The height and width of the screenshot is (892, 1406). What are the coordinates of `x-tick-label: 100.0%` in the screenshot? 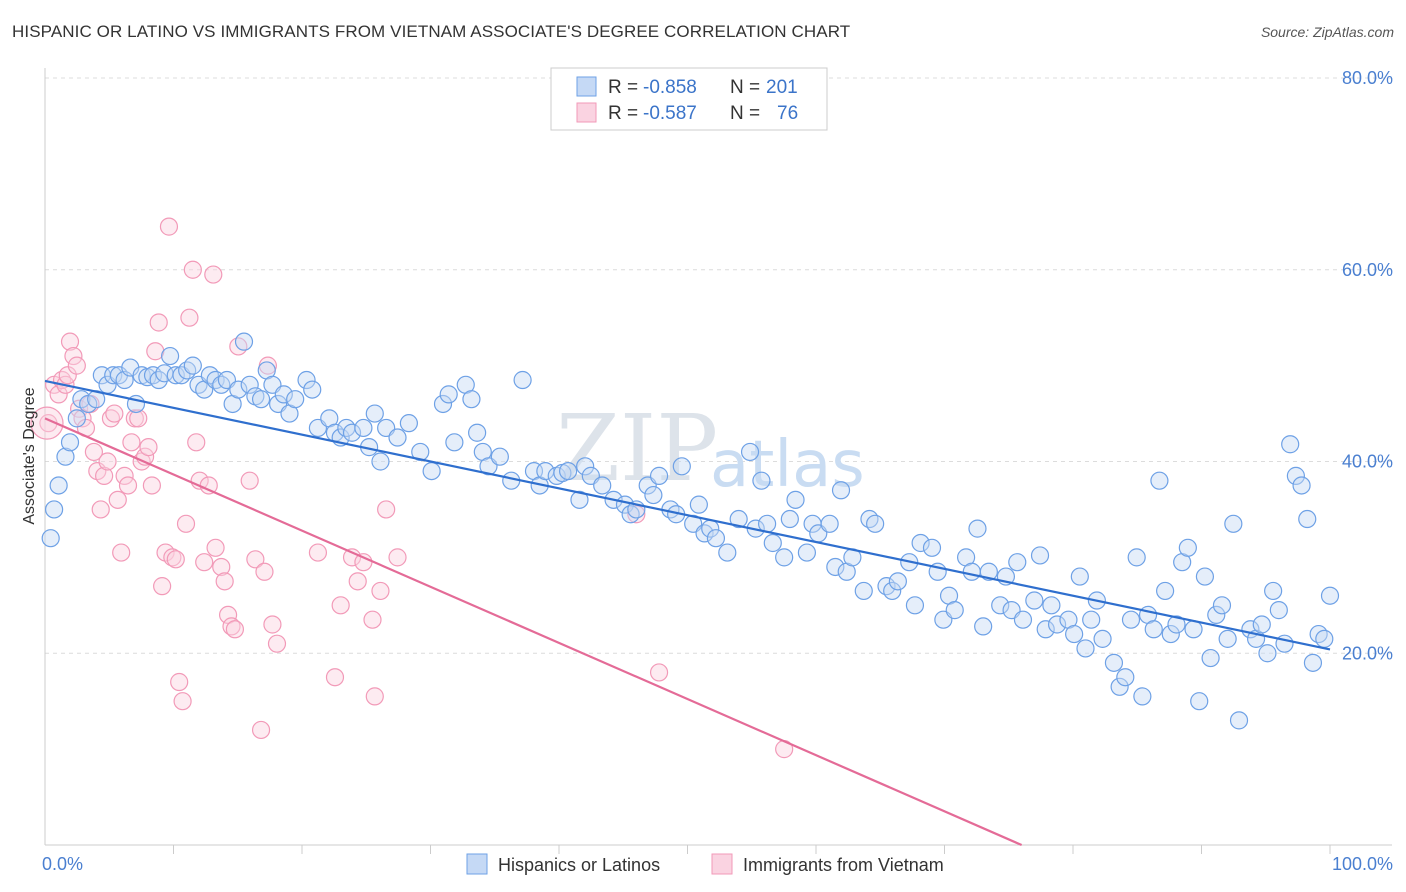 It's located at (1362, 864).